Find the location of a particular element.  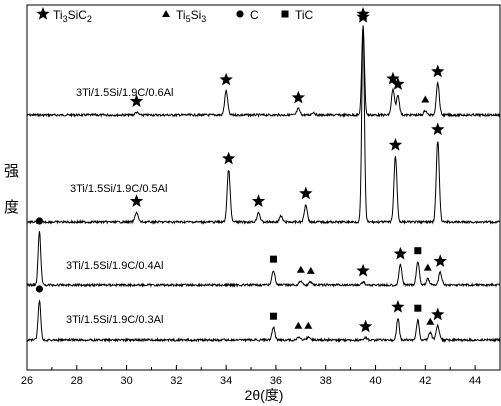

y-axis-label-1: 强 is located at coordinates (11, 171).